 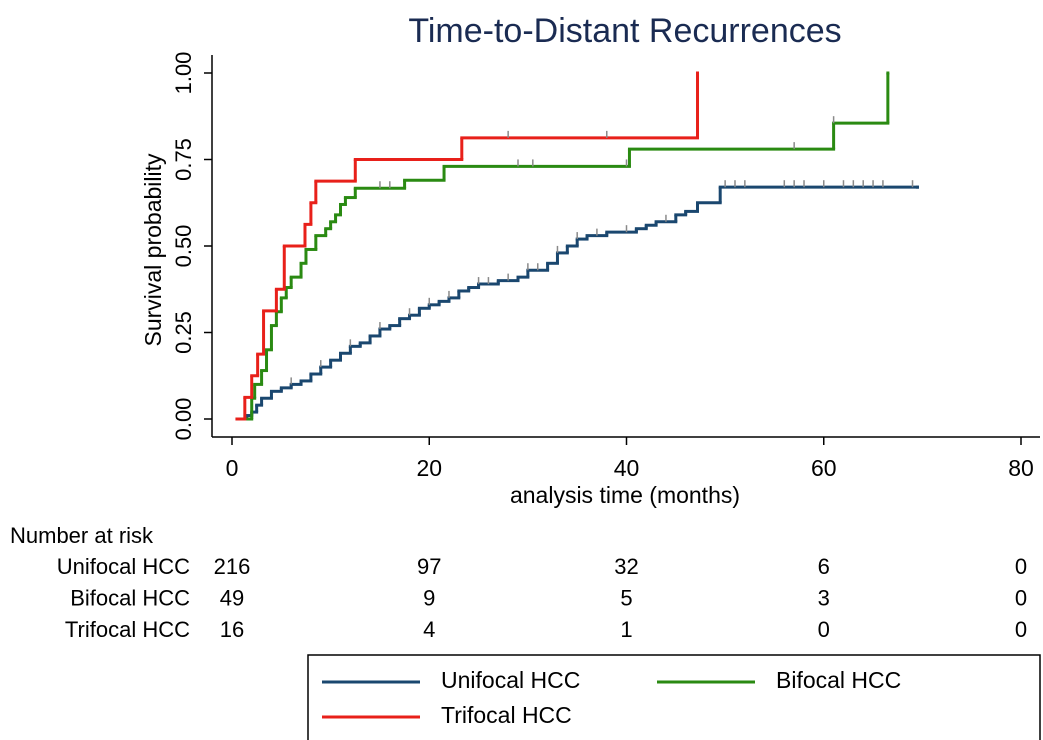 What do you see at coordinates (123, 566) in the screenshot?
I see `risk-row-label: Unifocal HCC` at bounding box center [123, 566].